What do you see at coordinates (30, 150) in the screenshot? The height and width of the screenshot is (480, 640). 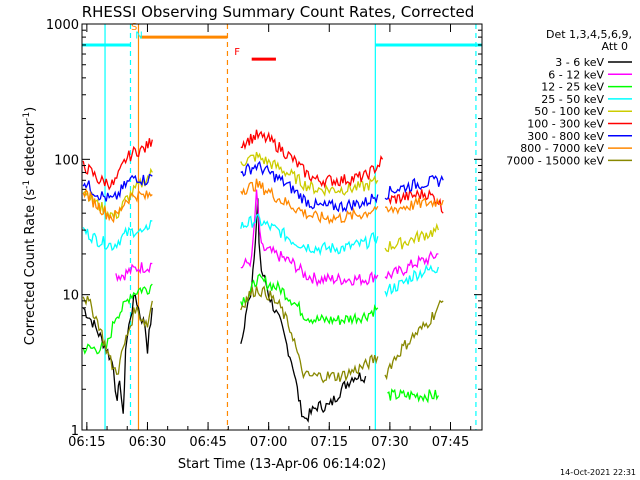 I see `y-axis-label-mid: detector` at bounding box center [30, 150].